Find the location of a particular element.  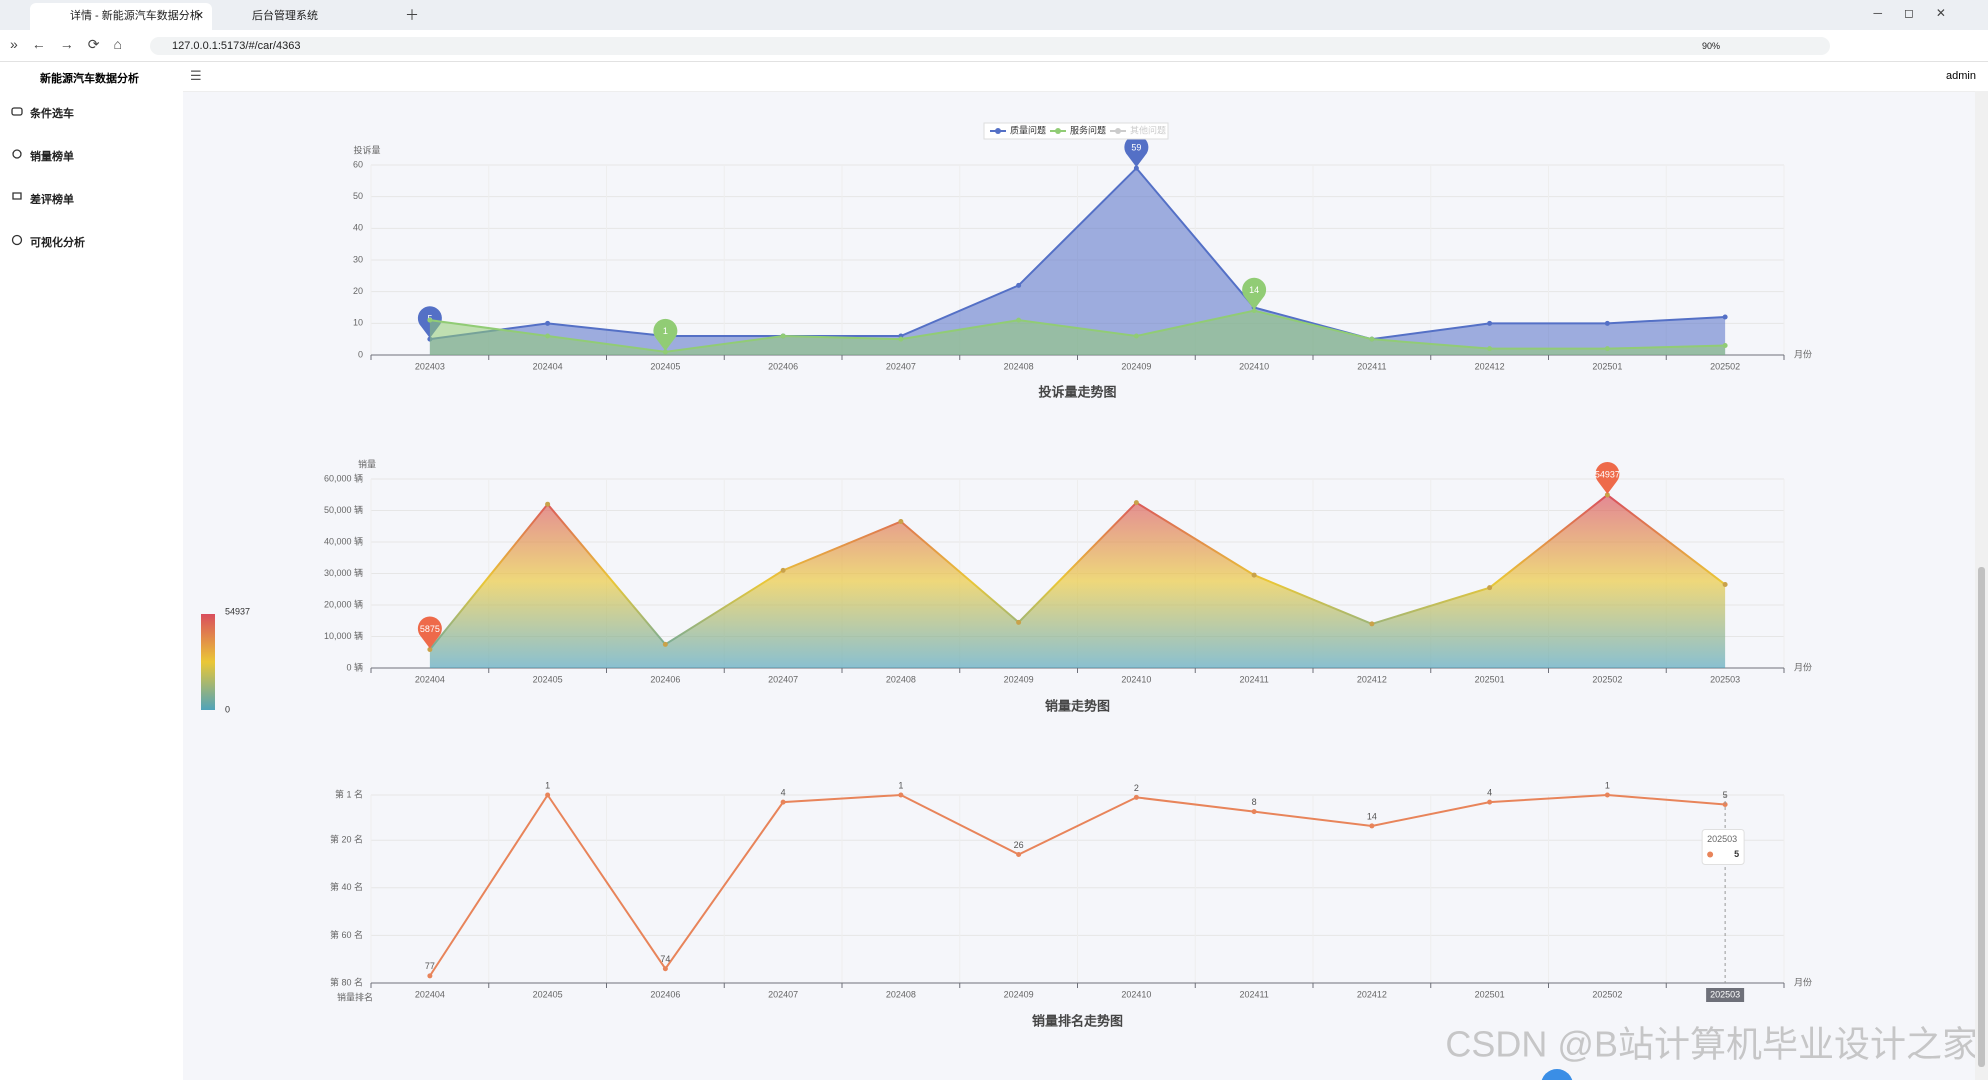

app-header: 新能源汽车数据分析 ☰ admin is located at coordinates (994, 77).